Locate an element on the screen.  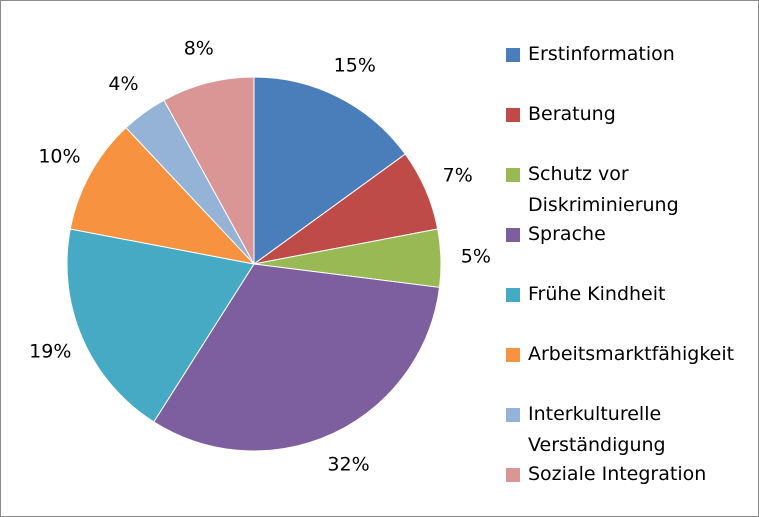
data-label: 5% is located at coordinates (476, 257).